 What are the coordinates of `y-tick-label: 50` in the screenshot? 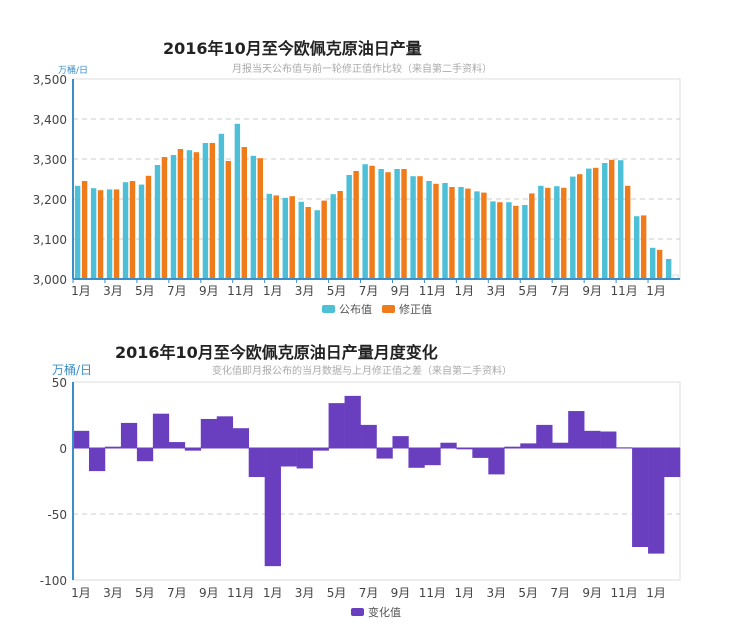 It's located at (59, 383).